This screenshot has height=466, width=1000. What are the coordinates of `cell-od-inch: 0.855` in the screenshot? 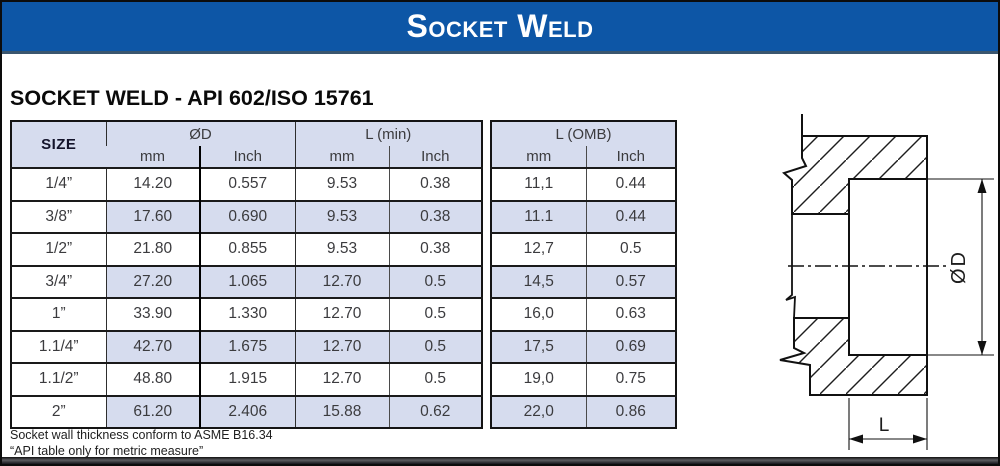 It's located at (248, 249).